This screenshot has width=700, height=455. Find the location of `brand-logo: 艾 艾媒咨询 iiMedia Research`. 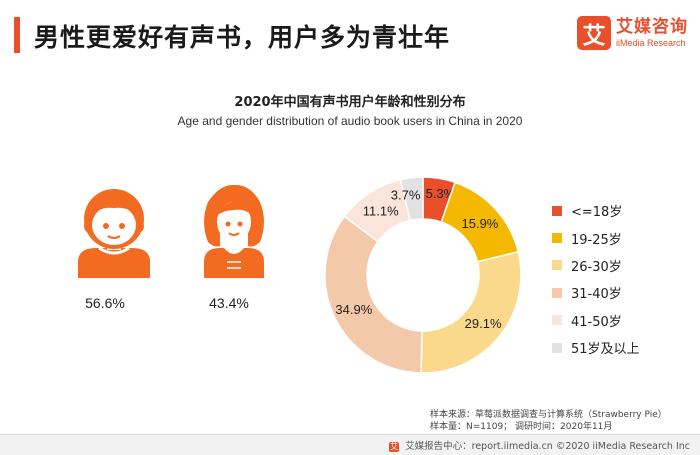

brand-logo: 艾 艾媒咨询 iiMedia Research is located at coordinates (632, 33).